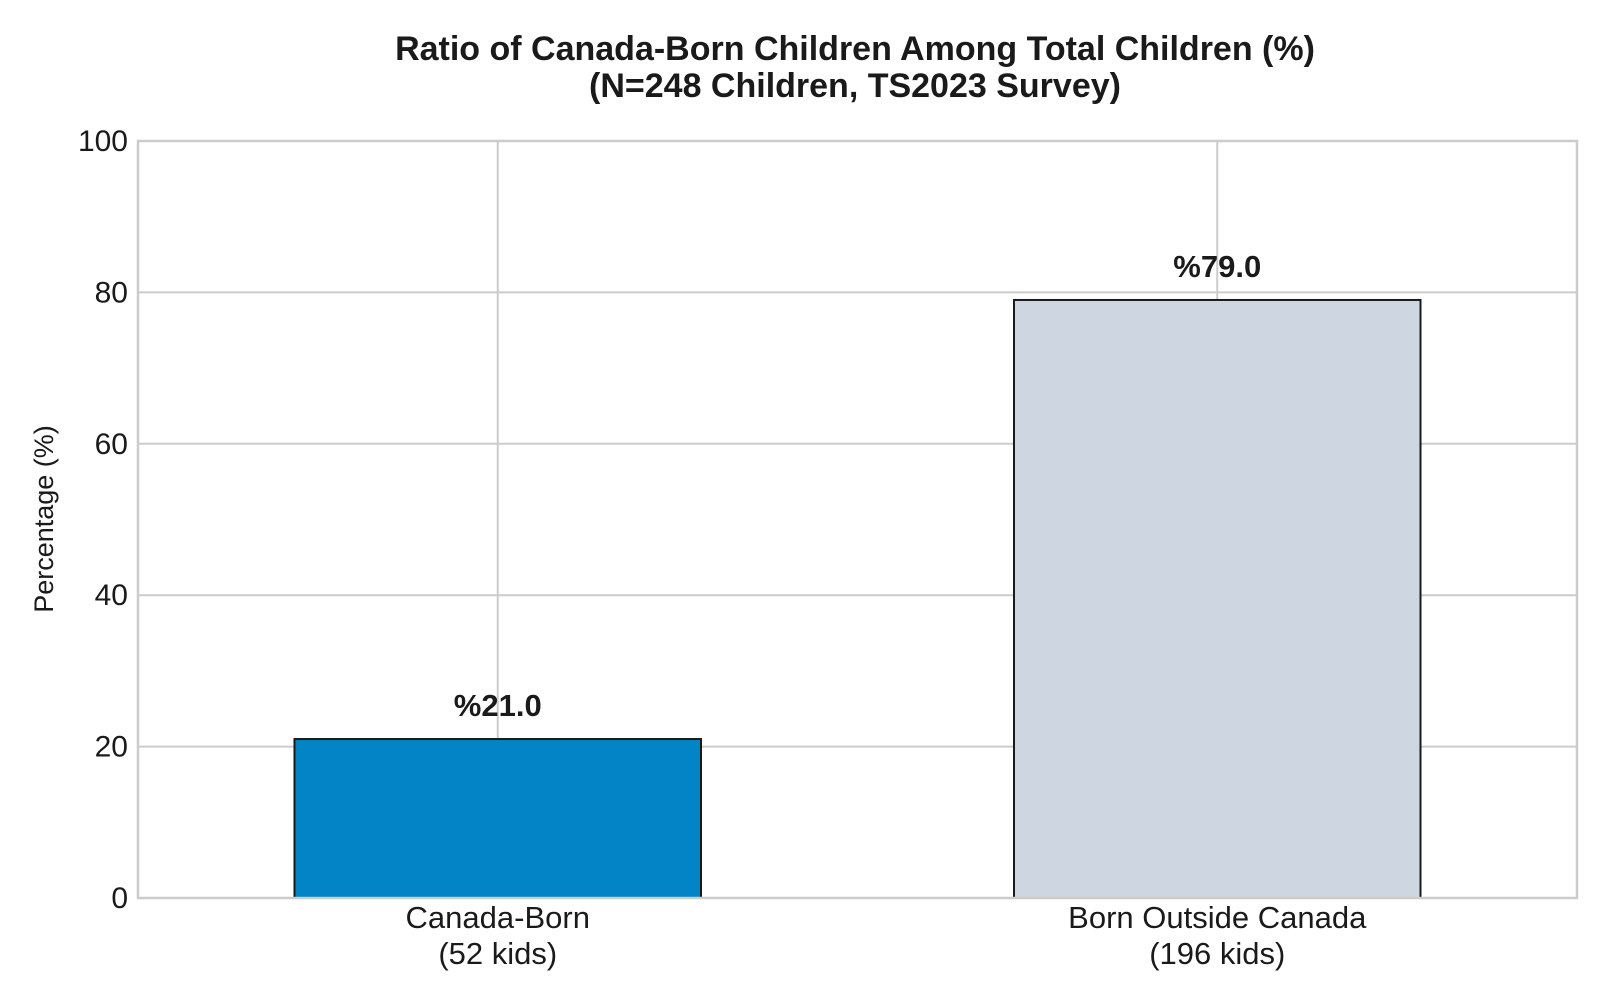  Describe the element at coordinates (1217, 953) in the screenshot. I see `x-tick-sublabel: (196 kids)` at that location.